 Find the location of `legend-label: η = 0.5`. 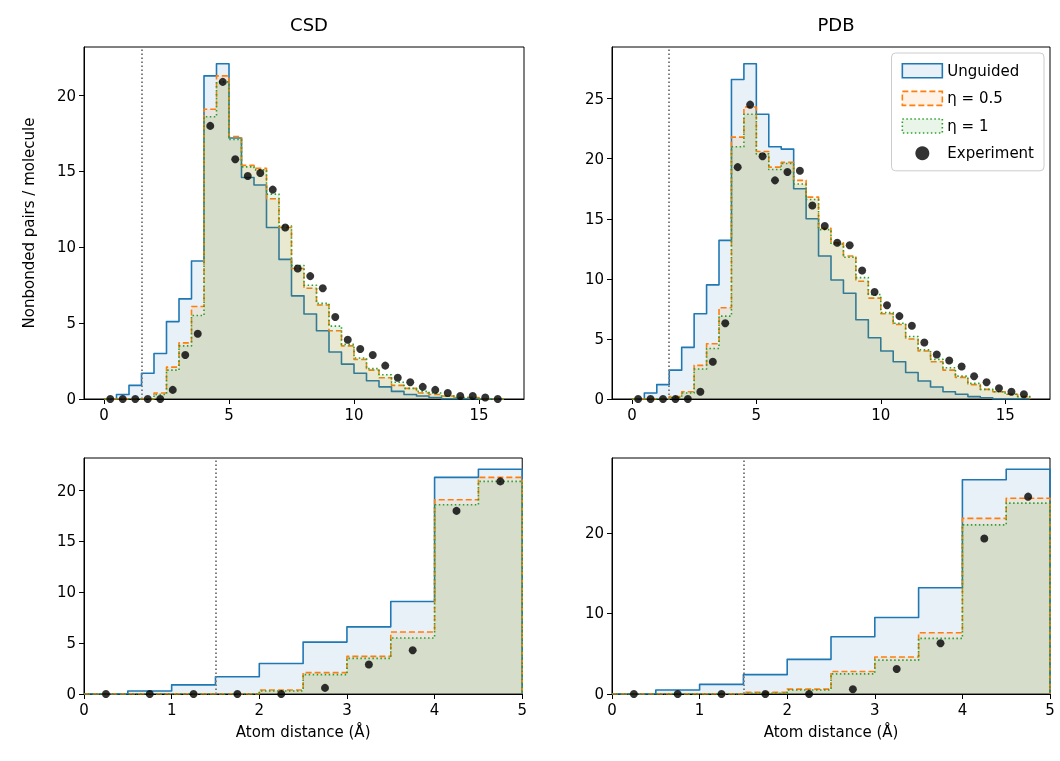

legend-label: η = 0.5 is located at coordinates (975, 98).